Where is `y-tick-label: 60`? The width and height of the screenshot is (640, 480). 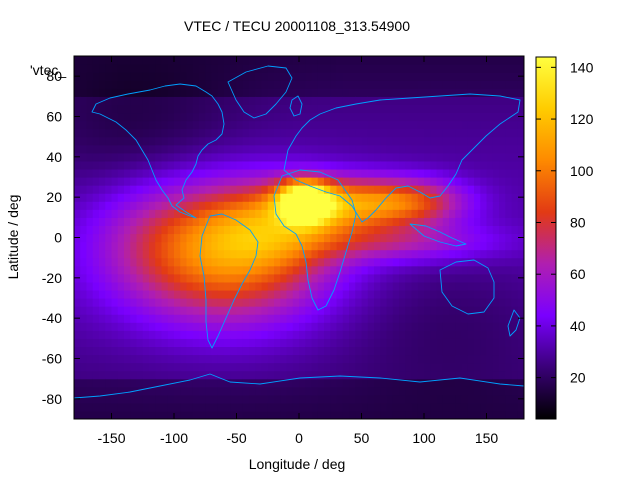
y-tick-label: 60 is located at coordinates (54, 117).